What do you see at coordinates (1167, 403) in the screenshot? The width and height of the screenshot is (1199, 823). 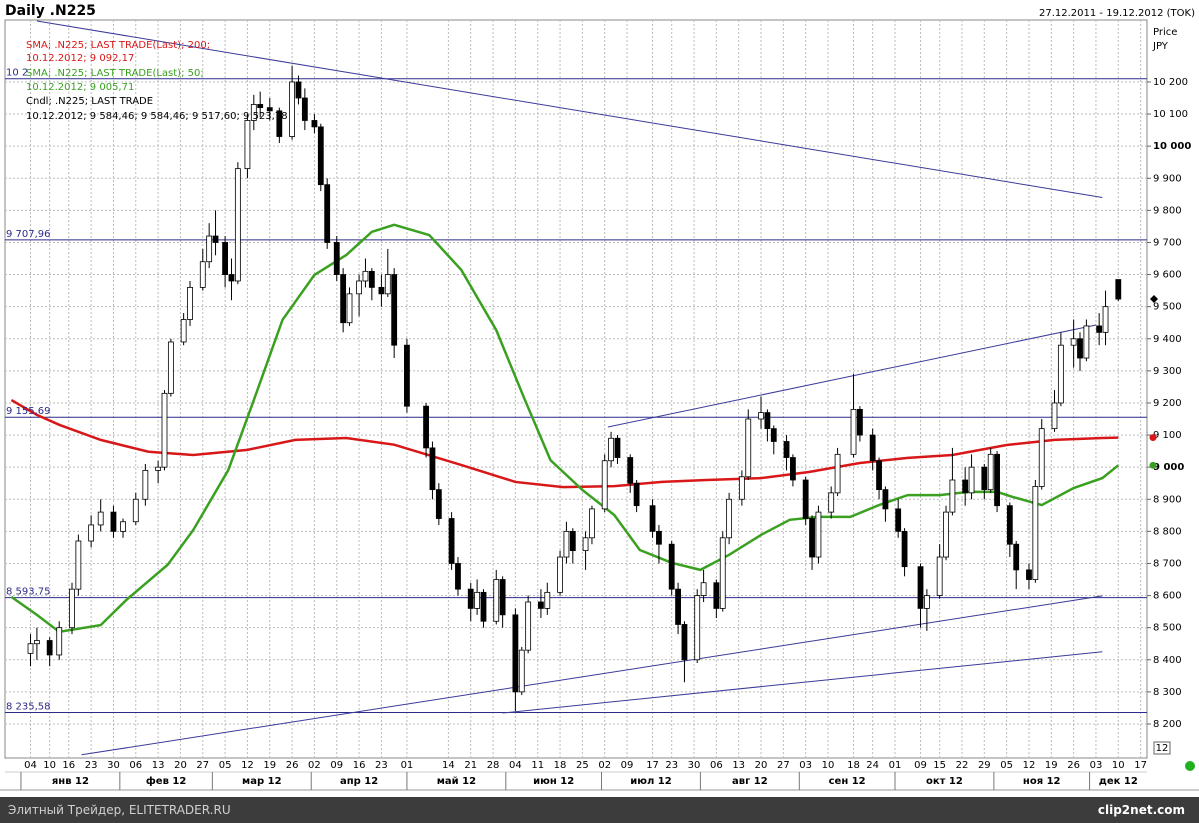 I see `y-tick-label: 9 200` at bounding box center [1167, 403].